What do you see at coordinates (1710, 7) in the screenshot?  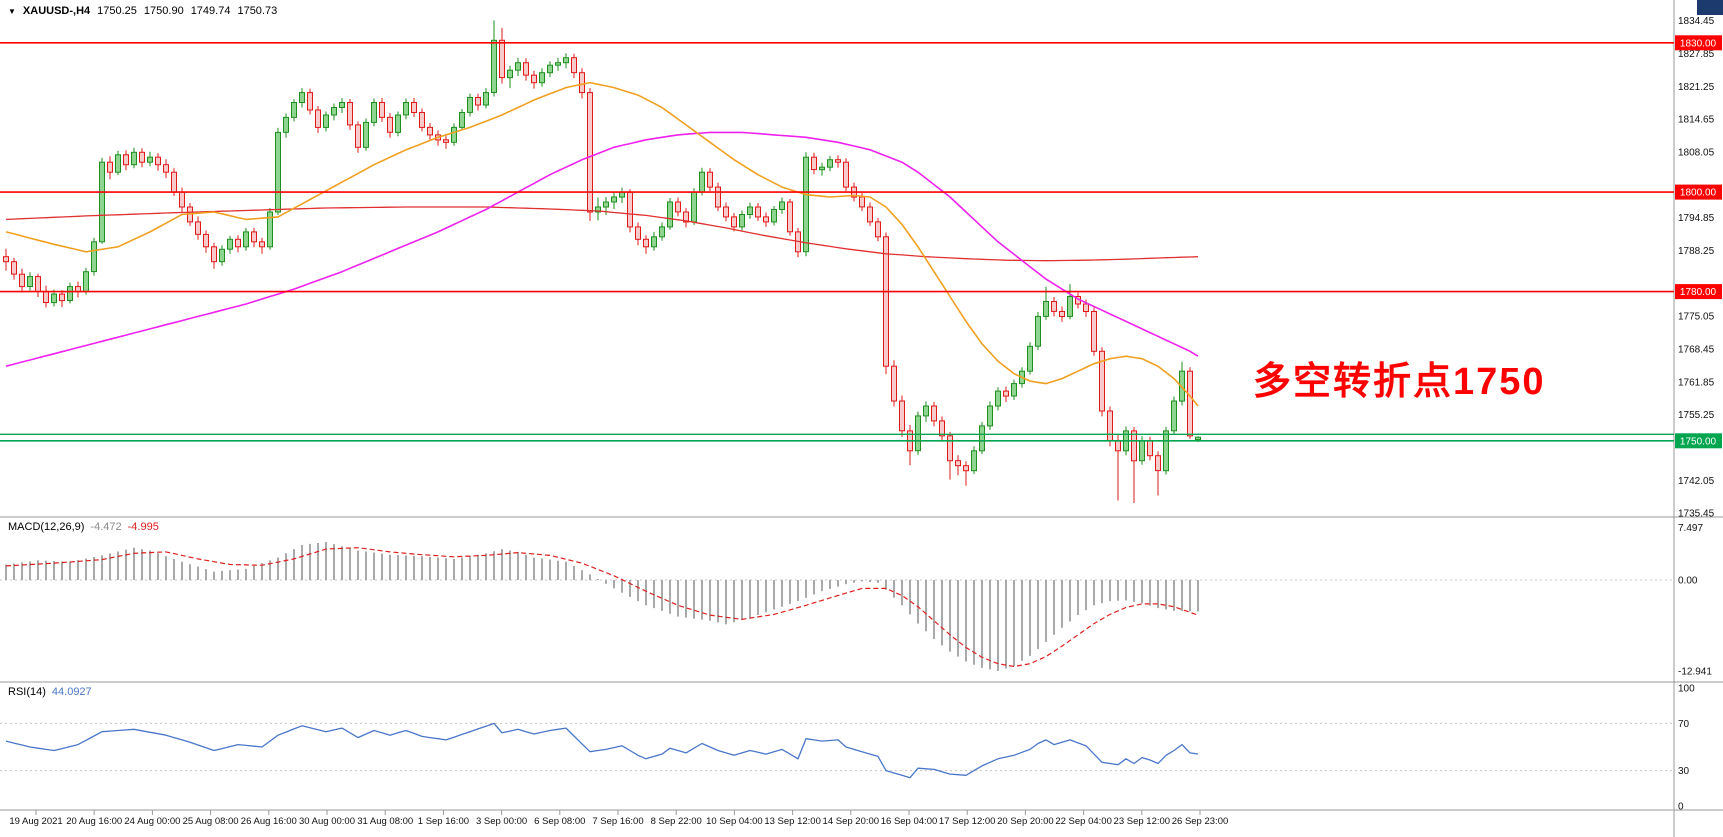 I see `top-right-accent` at bounding box center [1710, 7].